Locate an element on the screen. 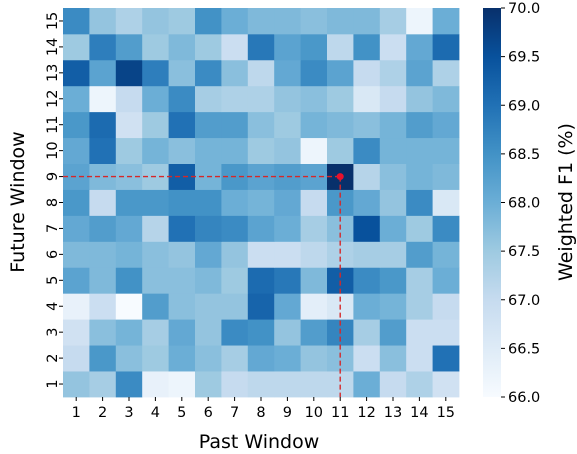 This screenshot has height=454, width=577. y-tick-label: 15 is located at coordinates (53, 21).